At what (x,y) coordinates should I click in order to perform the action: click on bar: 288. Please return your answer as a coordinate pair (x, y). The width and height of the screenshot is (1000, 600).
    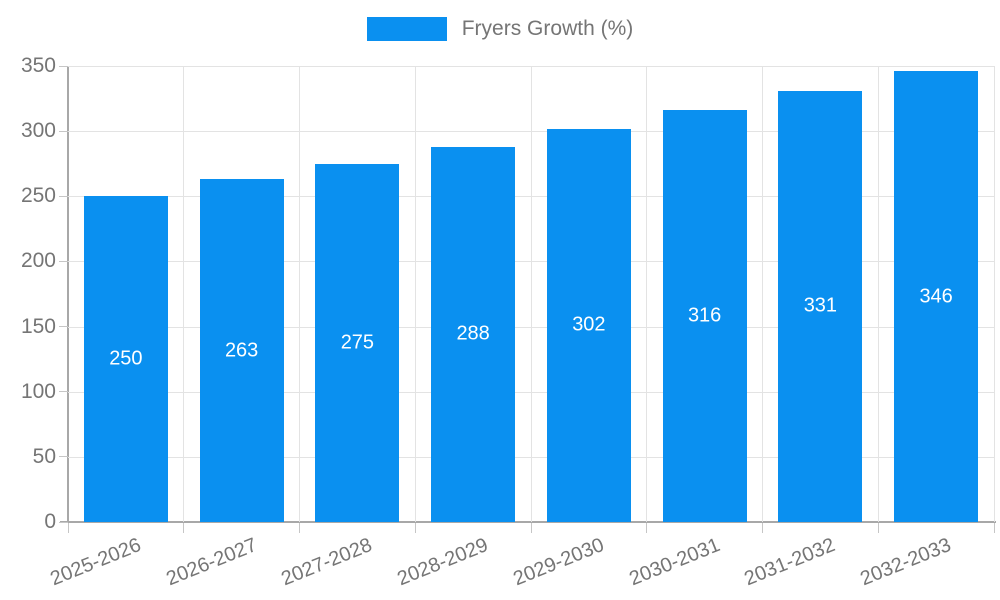
    Looking at the image, I should click on (473, 334).